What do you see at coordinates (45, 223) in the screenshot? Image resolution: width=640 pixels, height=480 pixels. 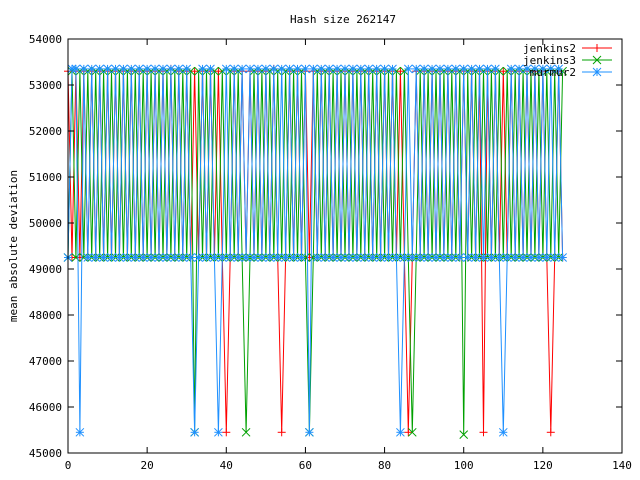 I see `y-tick-label: 50000` at bounding box center [45, 223].